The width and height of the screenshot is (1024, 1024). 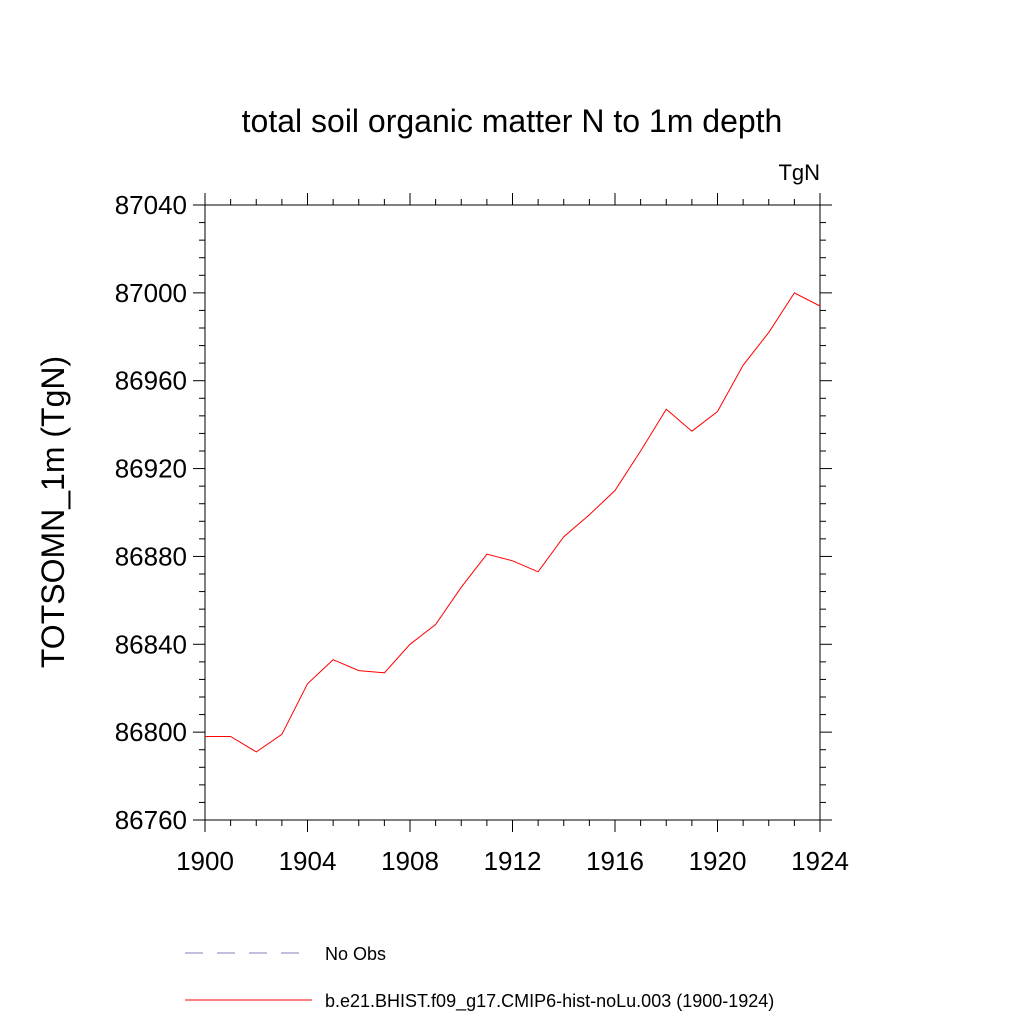 I want to click on x-tick-label: 1924, so click(x=820, y=861).